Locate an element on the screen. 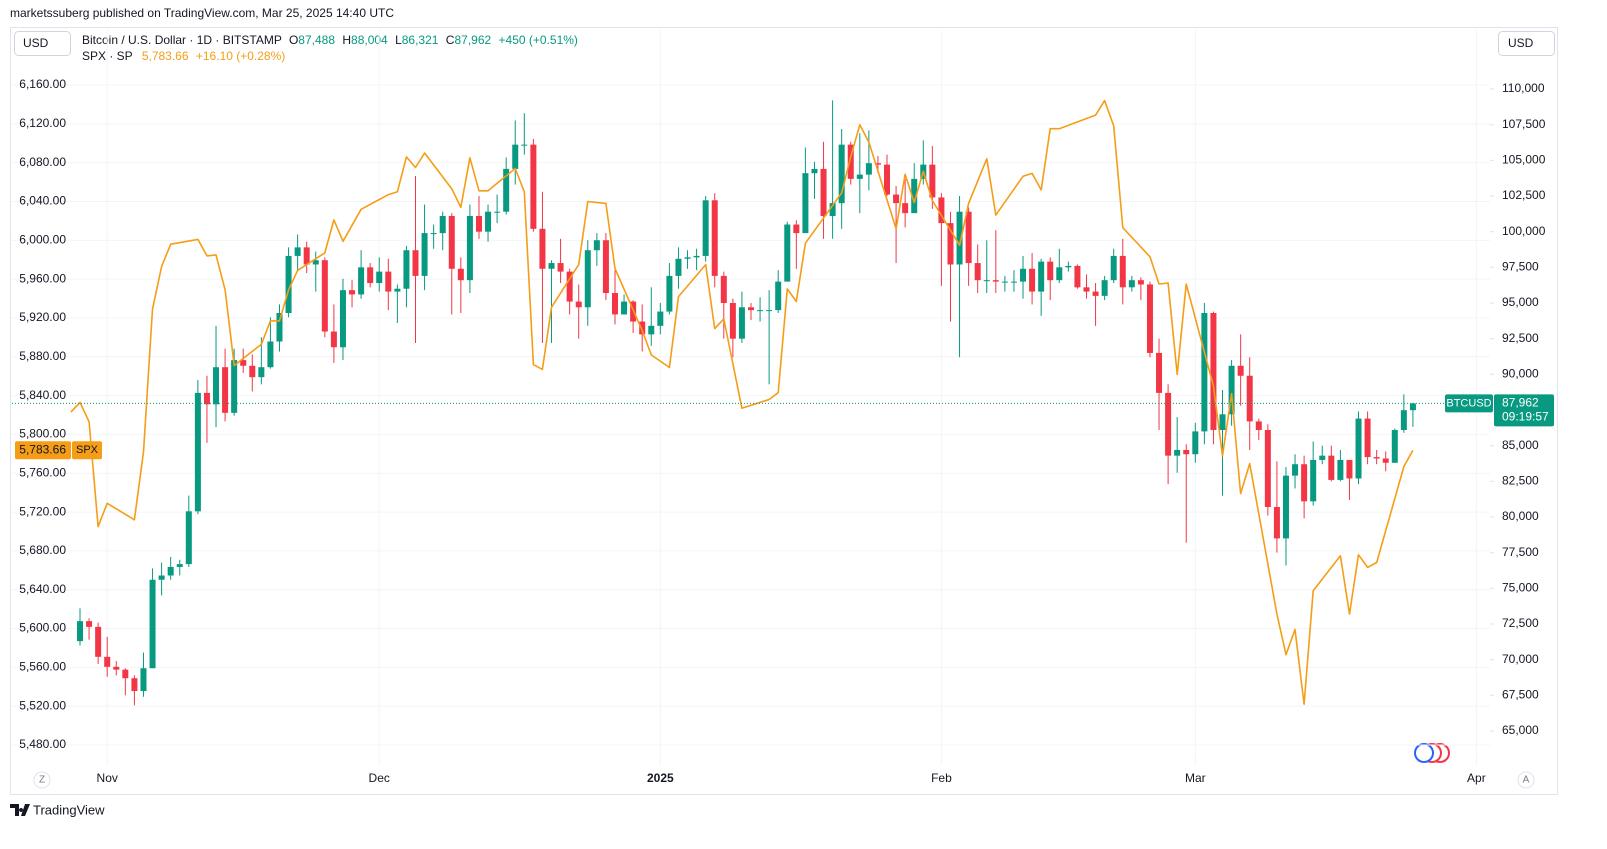 The height and width of the screenshot is (849, 1607). y2-tick-label: 77,500 is located at coordinates (1520, 552).